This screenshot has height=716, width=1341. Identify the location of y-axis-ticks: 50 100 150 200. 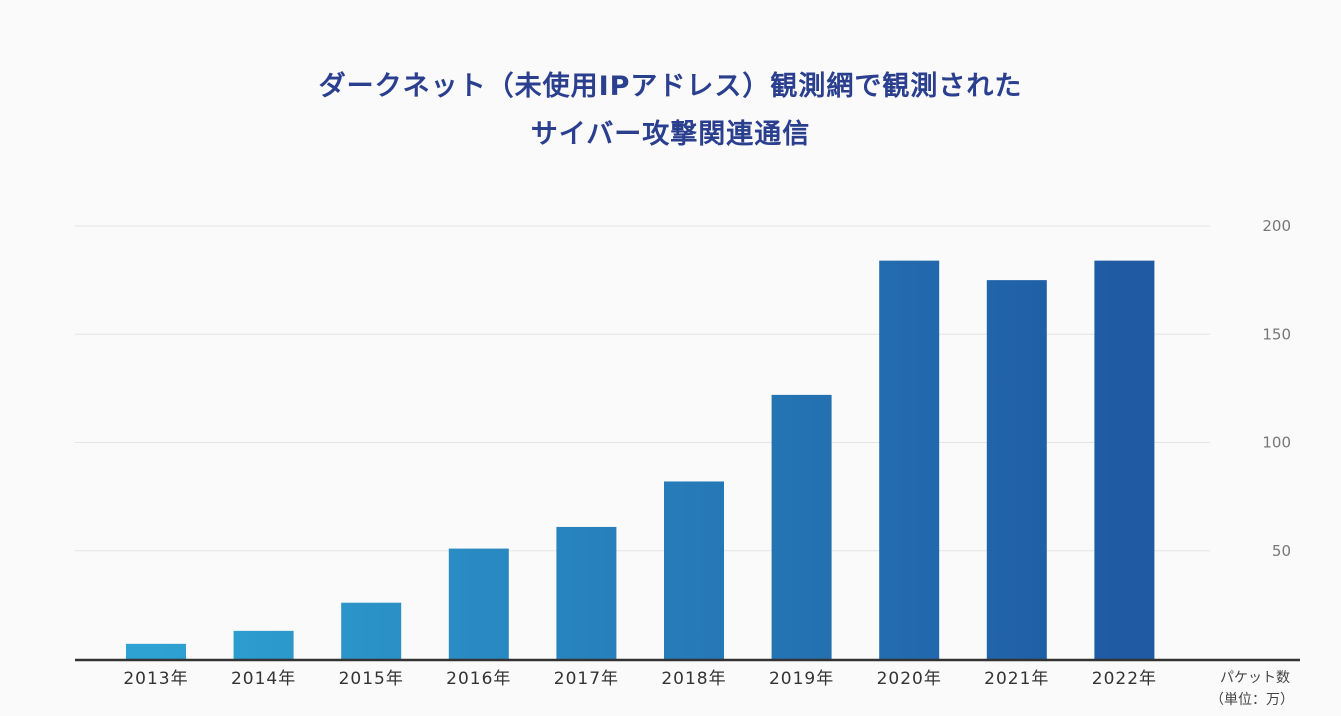
(1276, 388).